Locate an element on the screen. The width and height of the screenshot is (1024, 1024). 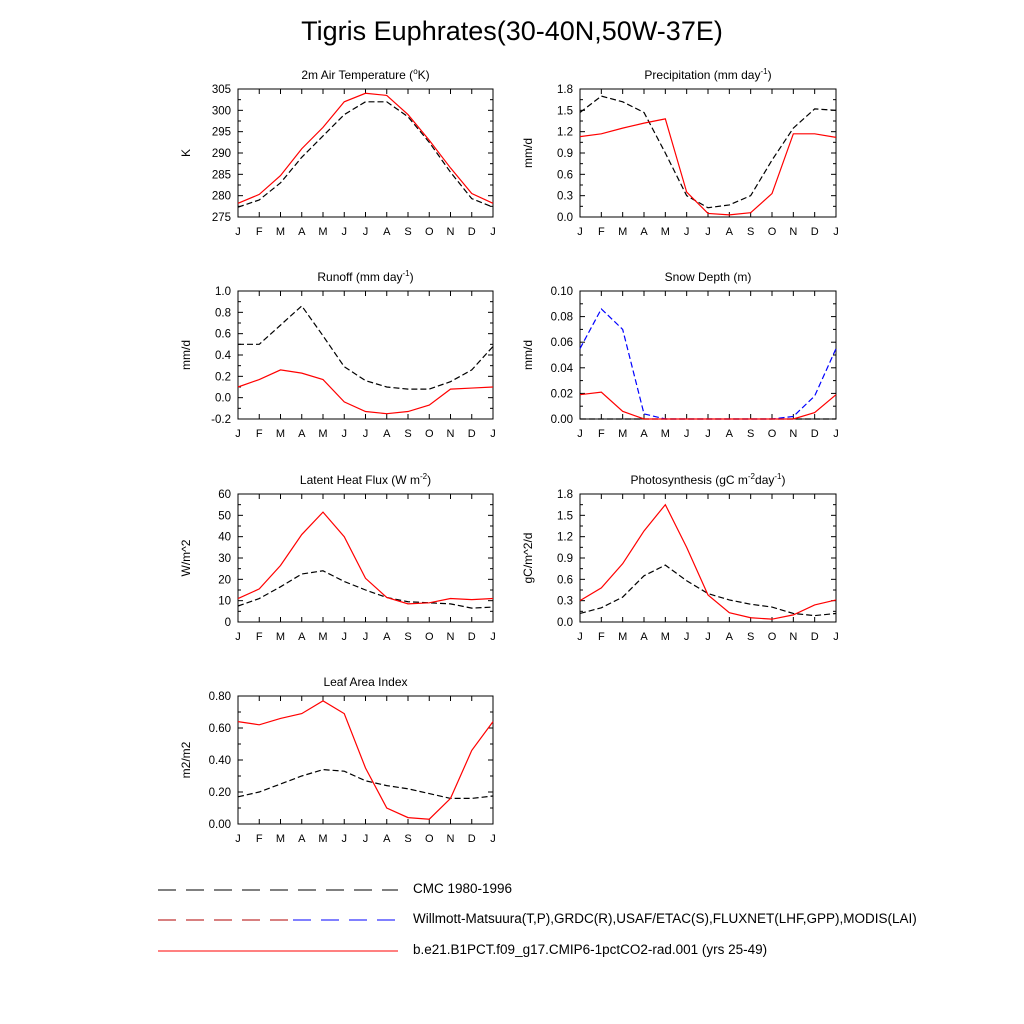
panel-title: Snow Depth (m) is located at coordinates (708, 277).